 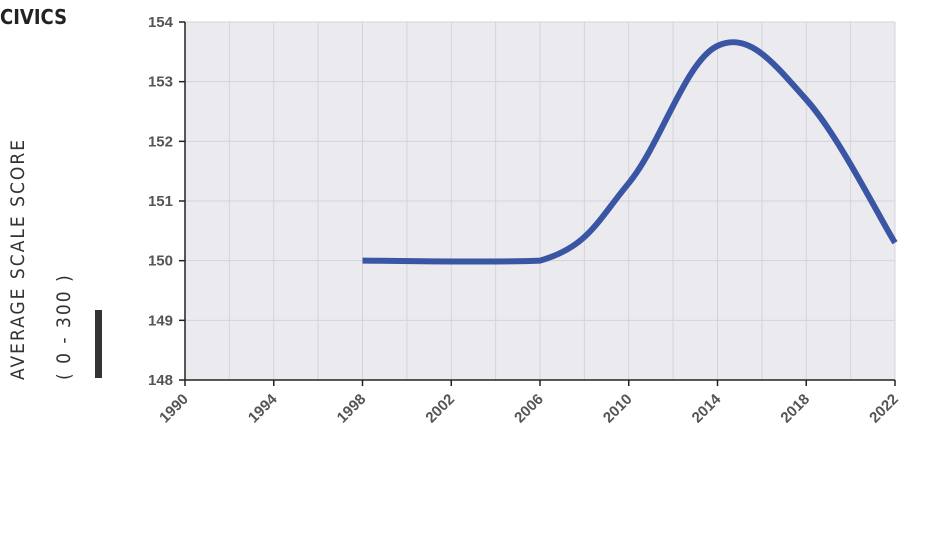 What do you see at coordinates (160, 201) in the screenshot?
I see `y-tick-label: 151` at bounding box center [160, 201].